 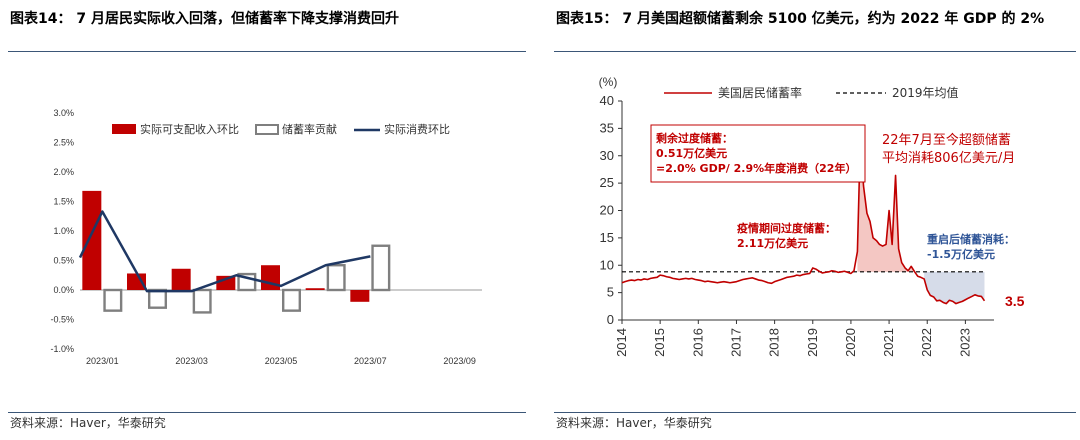 What do you see at coordinates (189, 129) in the screenshot?
I see `legend-income-label: 实际可支配收入环比` at bounding box center [189, 129].